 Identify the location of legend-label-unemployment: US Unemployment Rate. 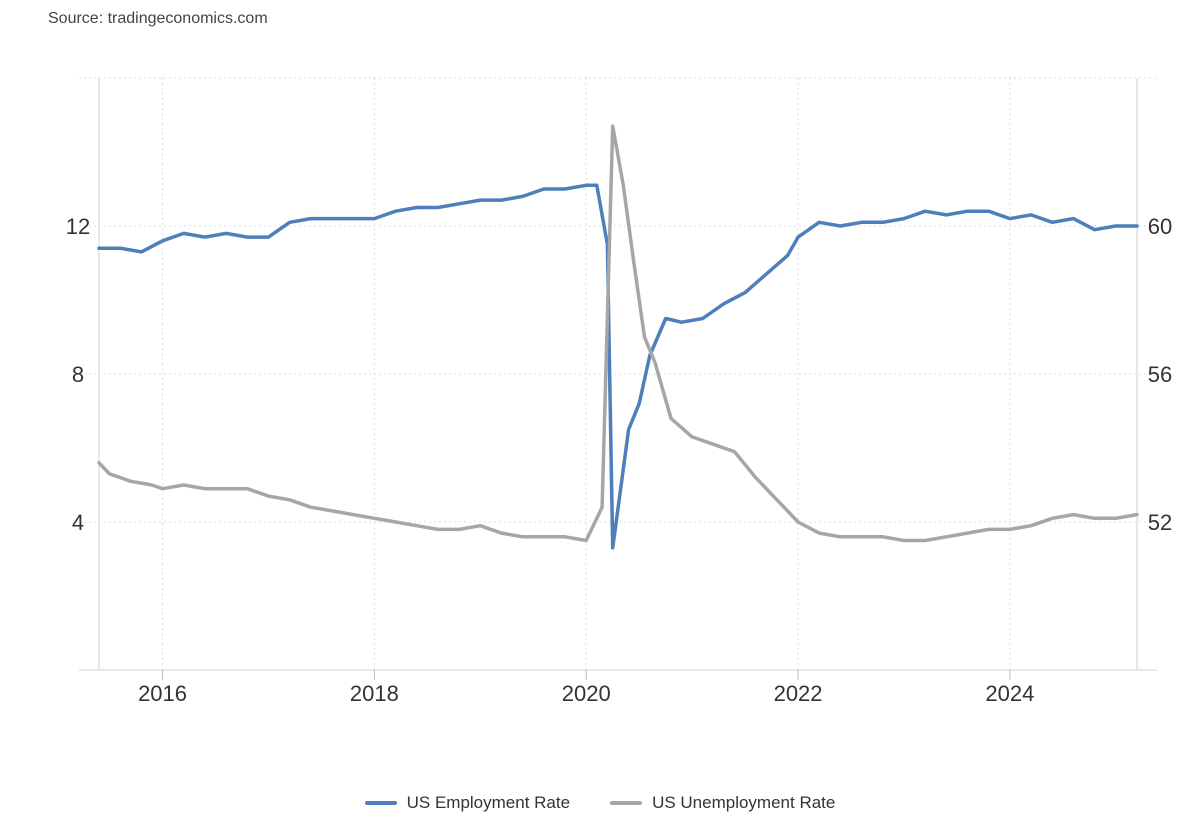
(744, 802).